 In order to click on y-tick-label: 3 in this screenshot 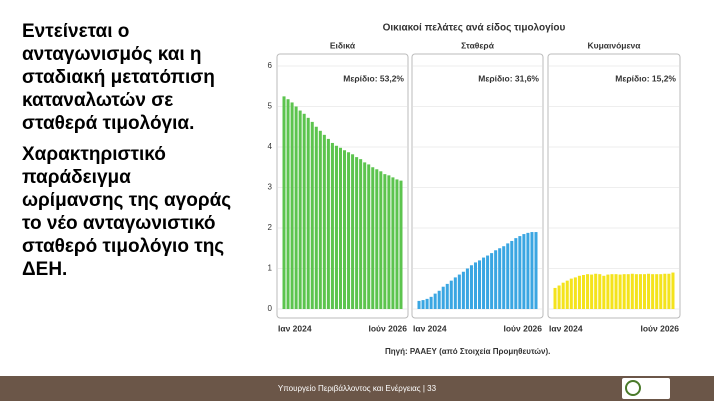, I will do `click(270, 187)`.